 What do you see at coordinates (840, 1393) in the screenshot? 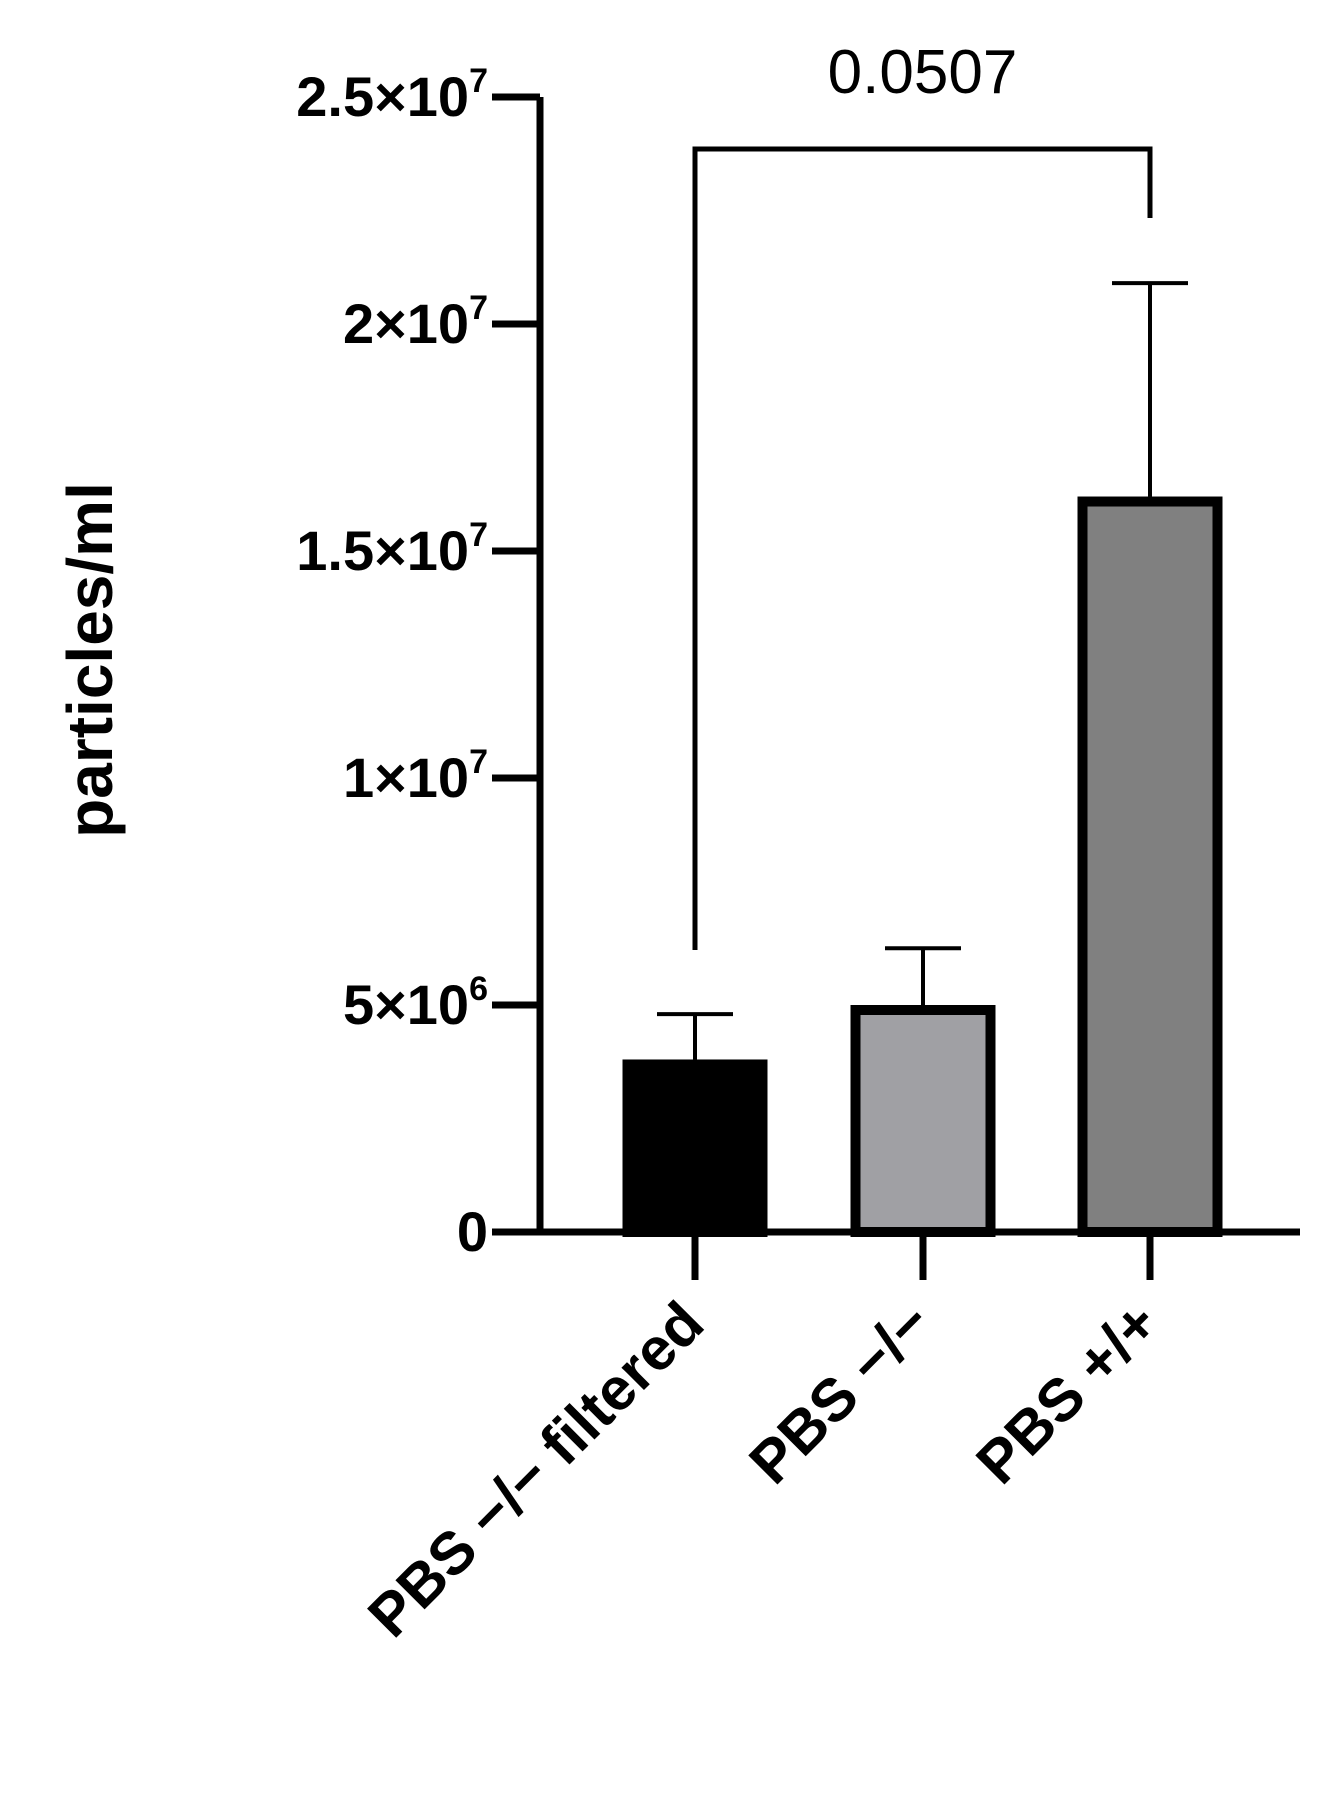
I see `x-tick-label-2: PBS −/−` at bounding box center [840, 1393].